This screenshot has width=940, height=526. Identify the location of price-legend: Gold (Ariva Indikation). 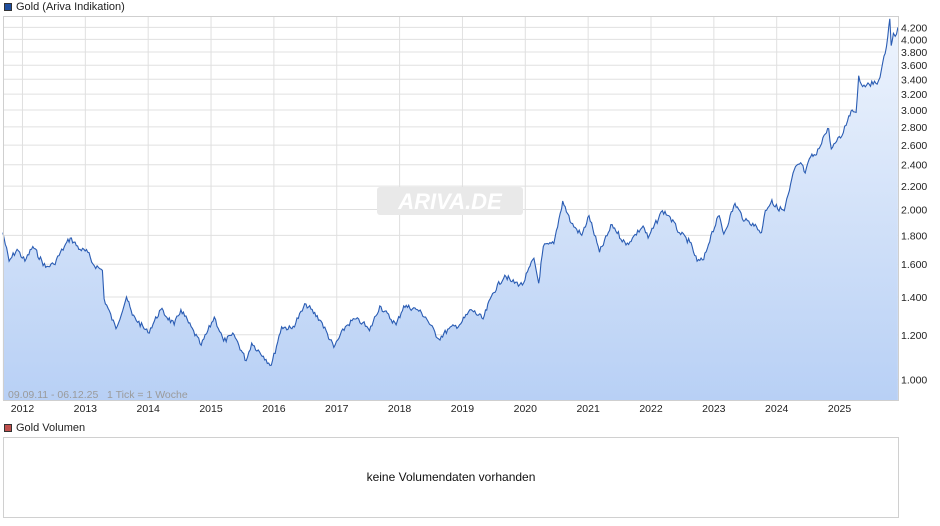
(64, 6).